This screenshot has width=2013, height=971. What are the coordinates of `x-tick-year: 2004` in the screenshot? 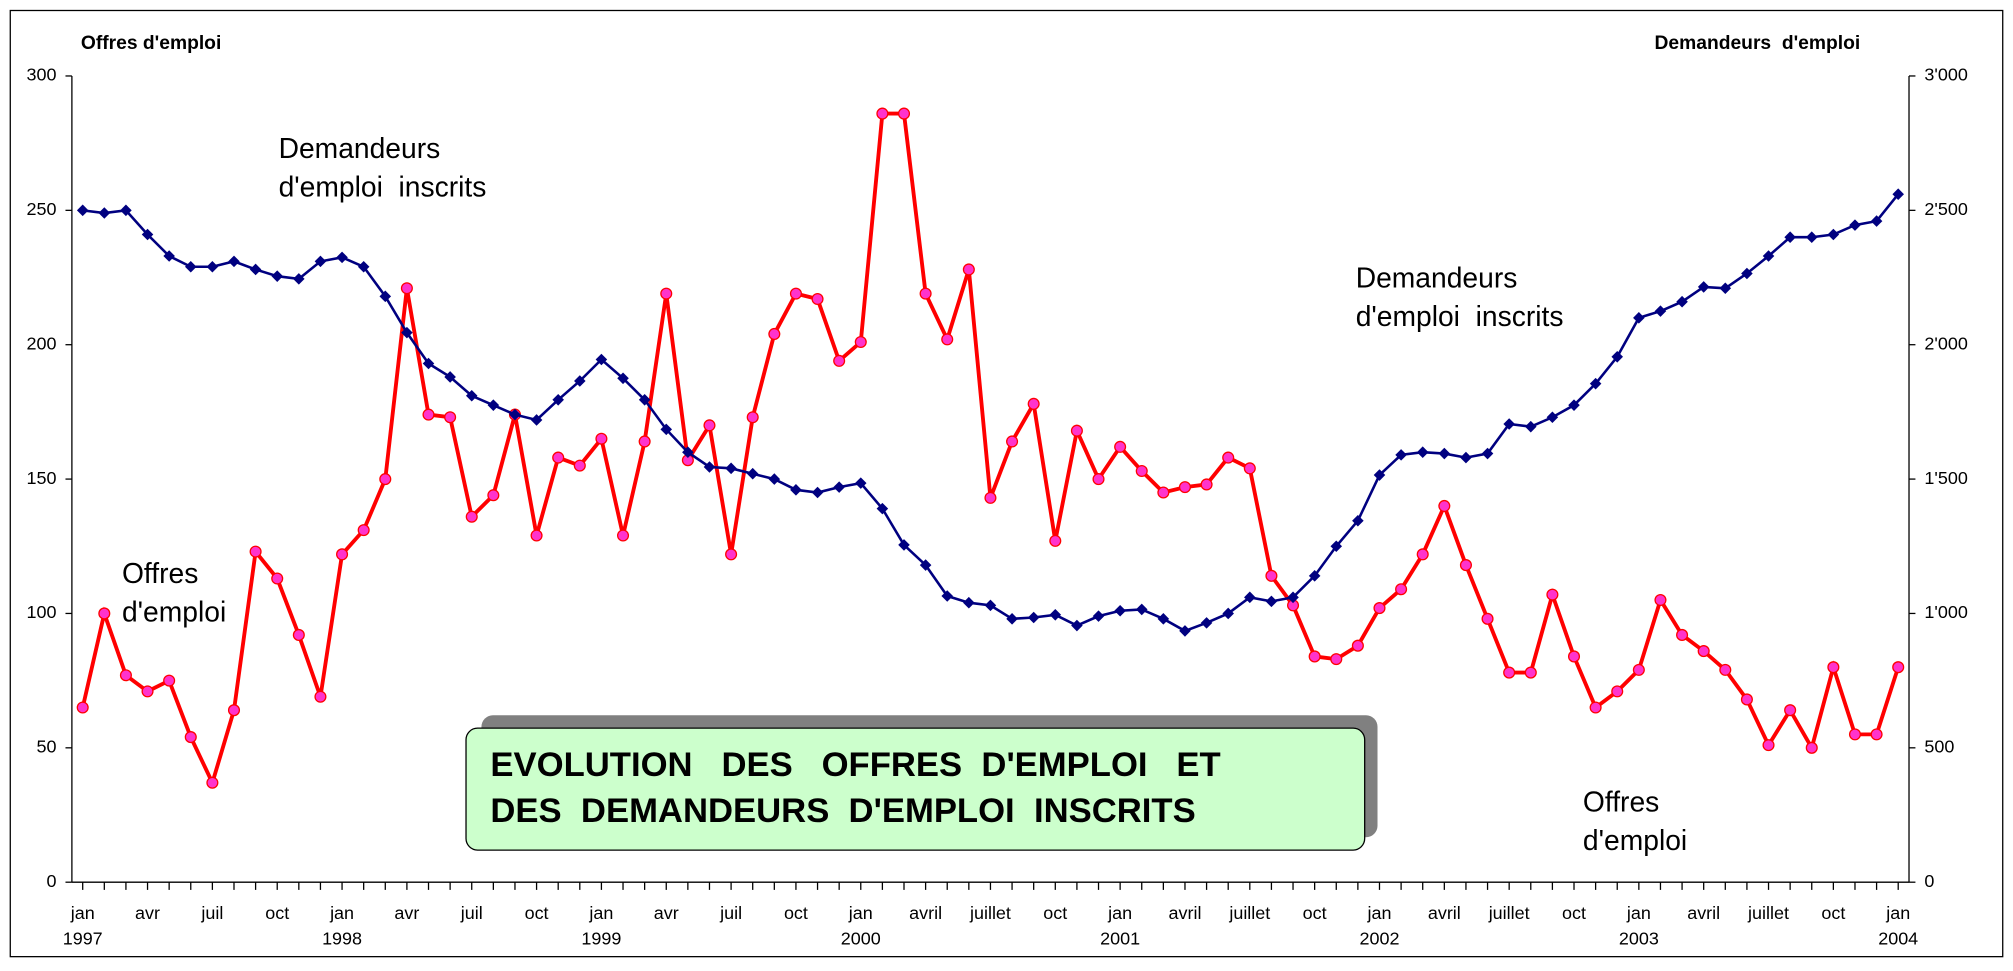 It's located at (1898, 939).